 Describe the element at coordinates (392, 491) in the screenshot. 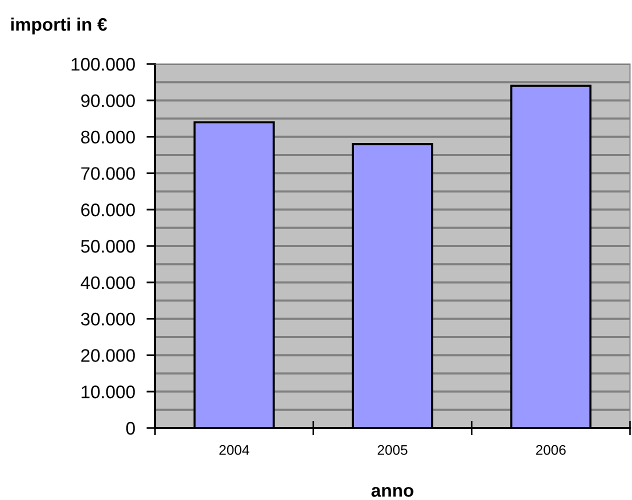

I see `x-axis-title: anno` at that location.